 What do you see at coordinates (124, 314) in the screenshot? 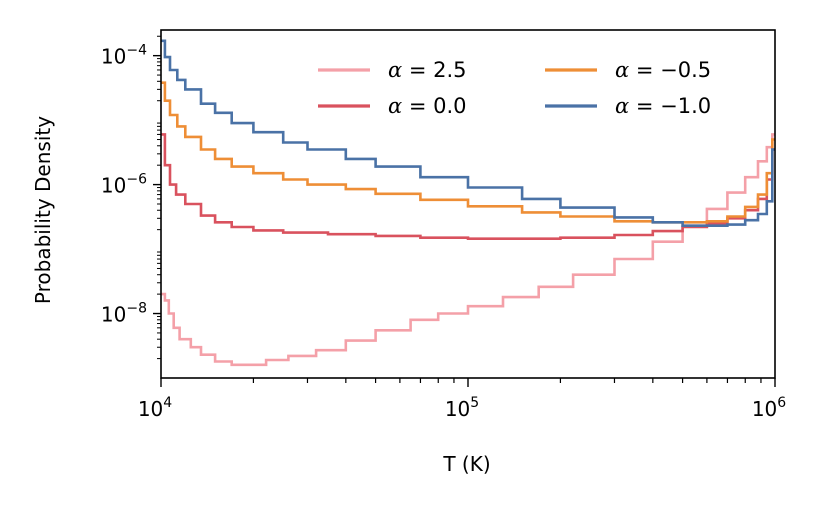
I see `y-tick-label-3: 10⁻⁸` at bounding box center [124, 314].